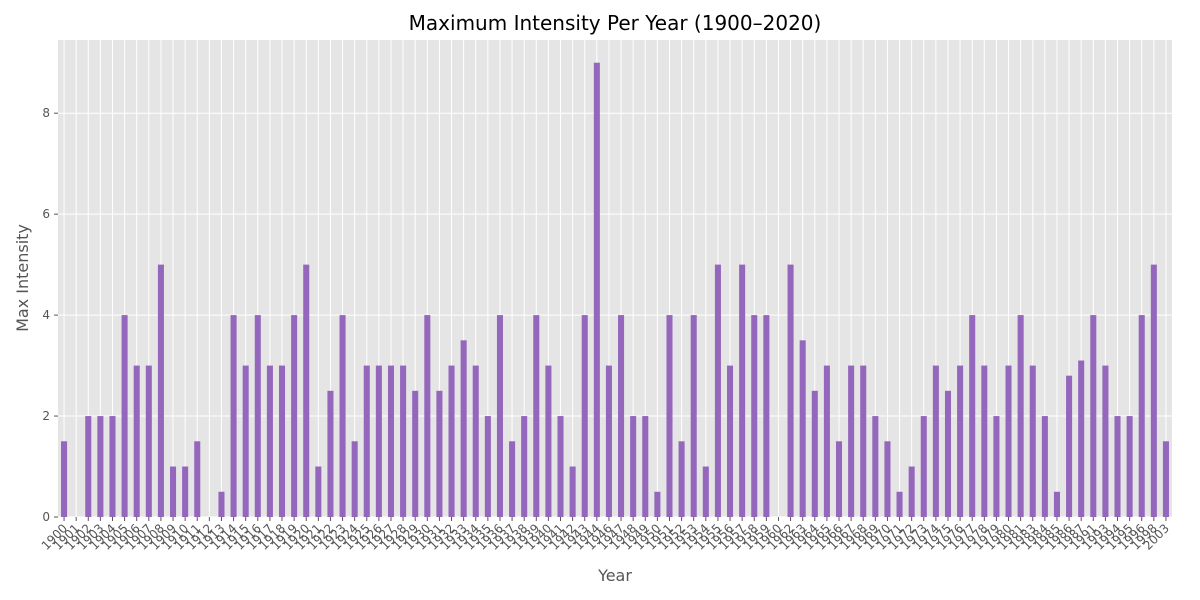 This screenshot has height=600, width=1200. What do you see at coordinates (22, 278) in the screenshot?
I see `y-axis-label: Max Intensity` at bounding box center [22, 278].